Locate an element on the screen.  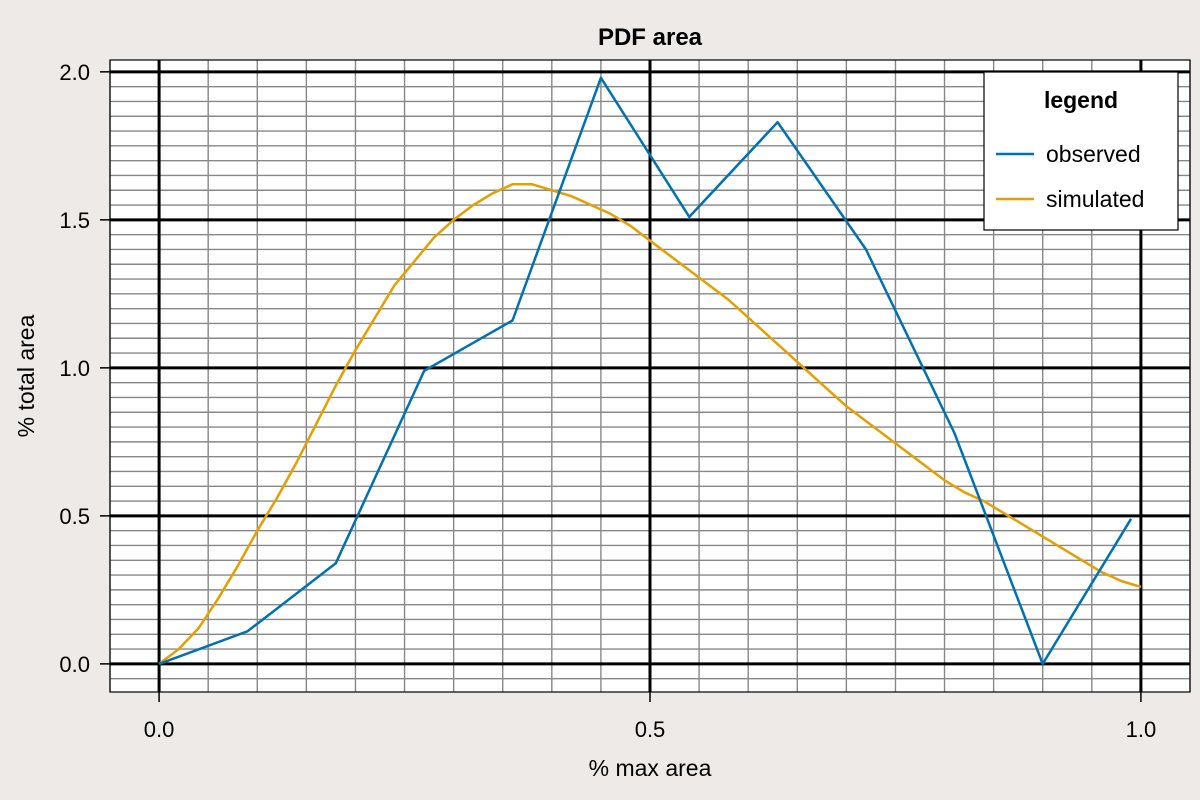
legend-label-simulated: simulated is located at coordinates (1095, 199).